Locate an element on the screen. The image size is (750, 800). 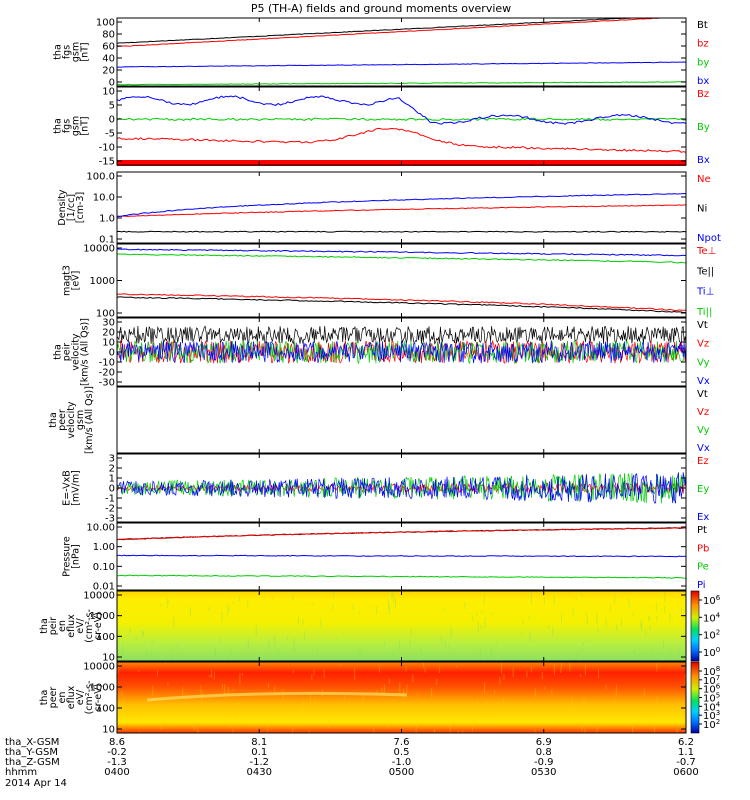
legend-Bx: Bx is located at coordinates (703, 160).